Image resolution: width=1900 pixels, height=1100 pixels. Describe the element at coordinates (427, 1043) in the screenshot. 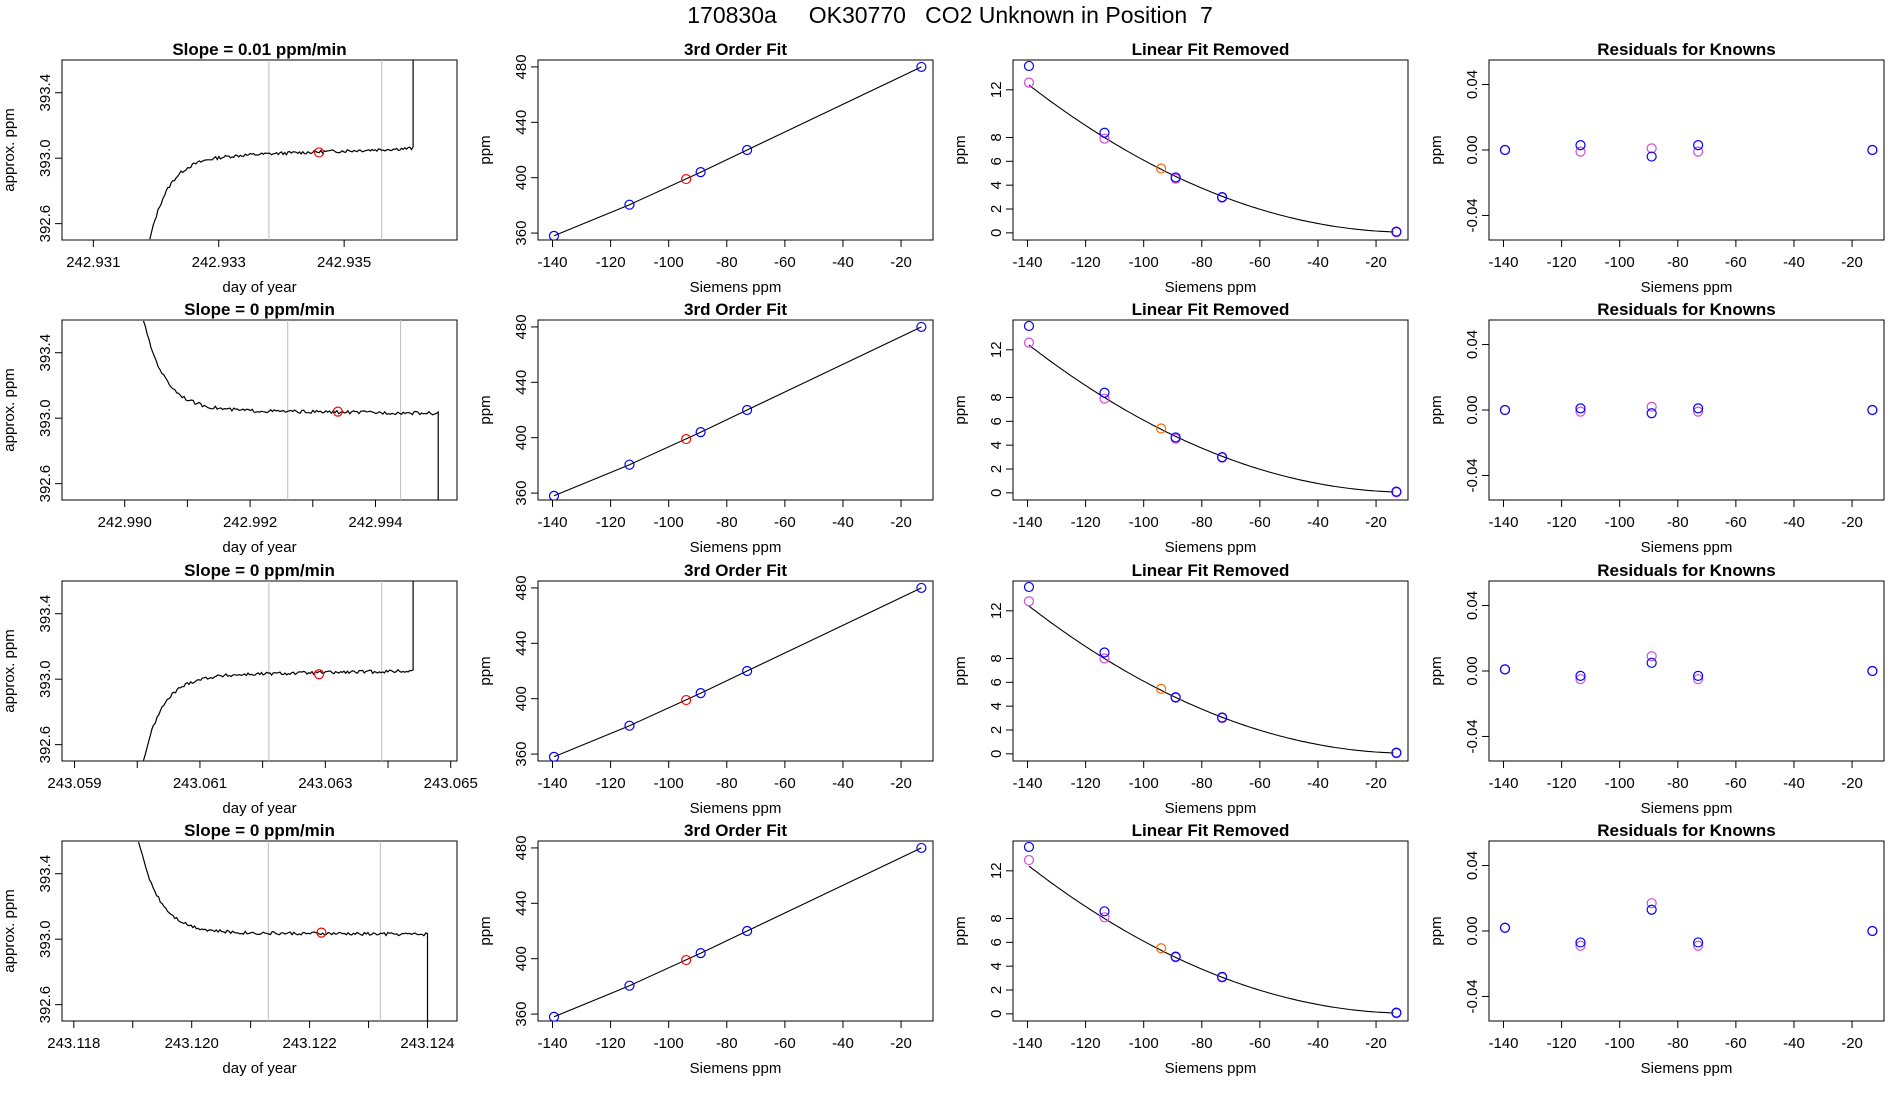

I see `x-tick-label: 243.124` at that location.